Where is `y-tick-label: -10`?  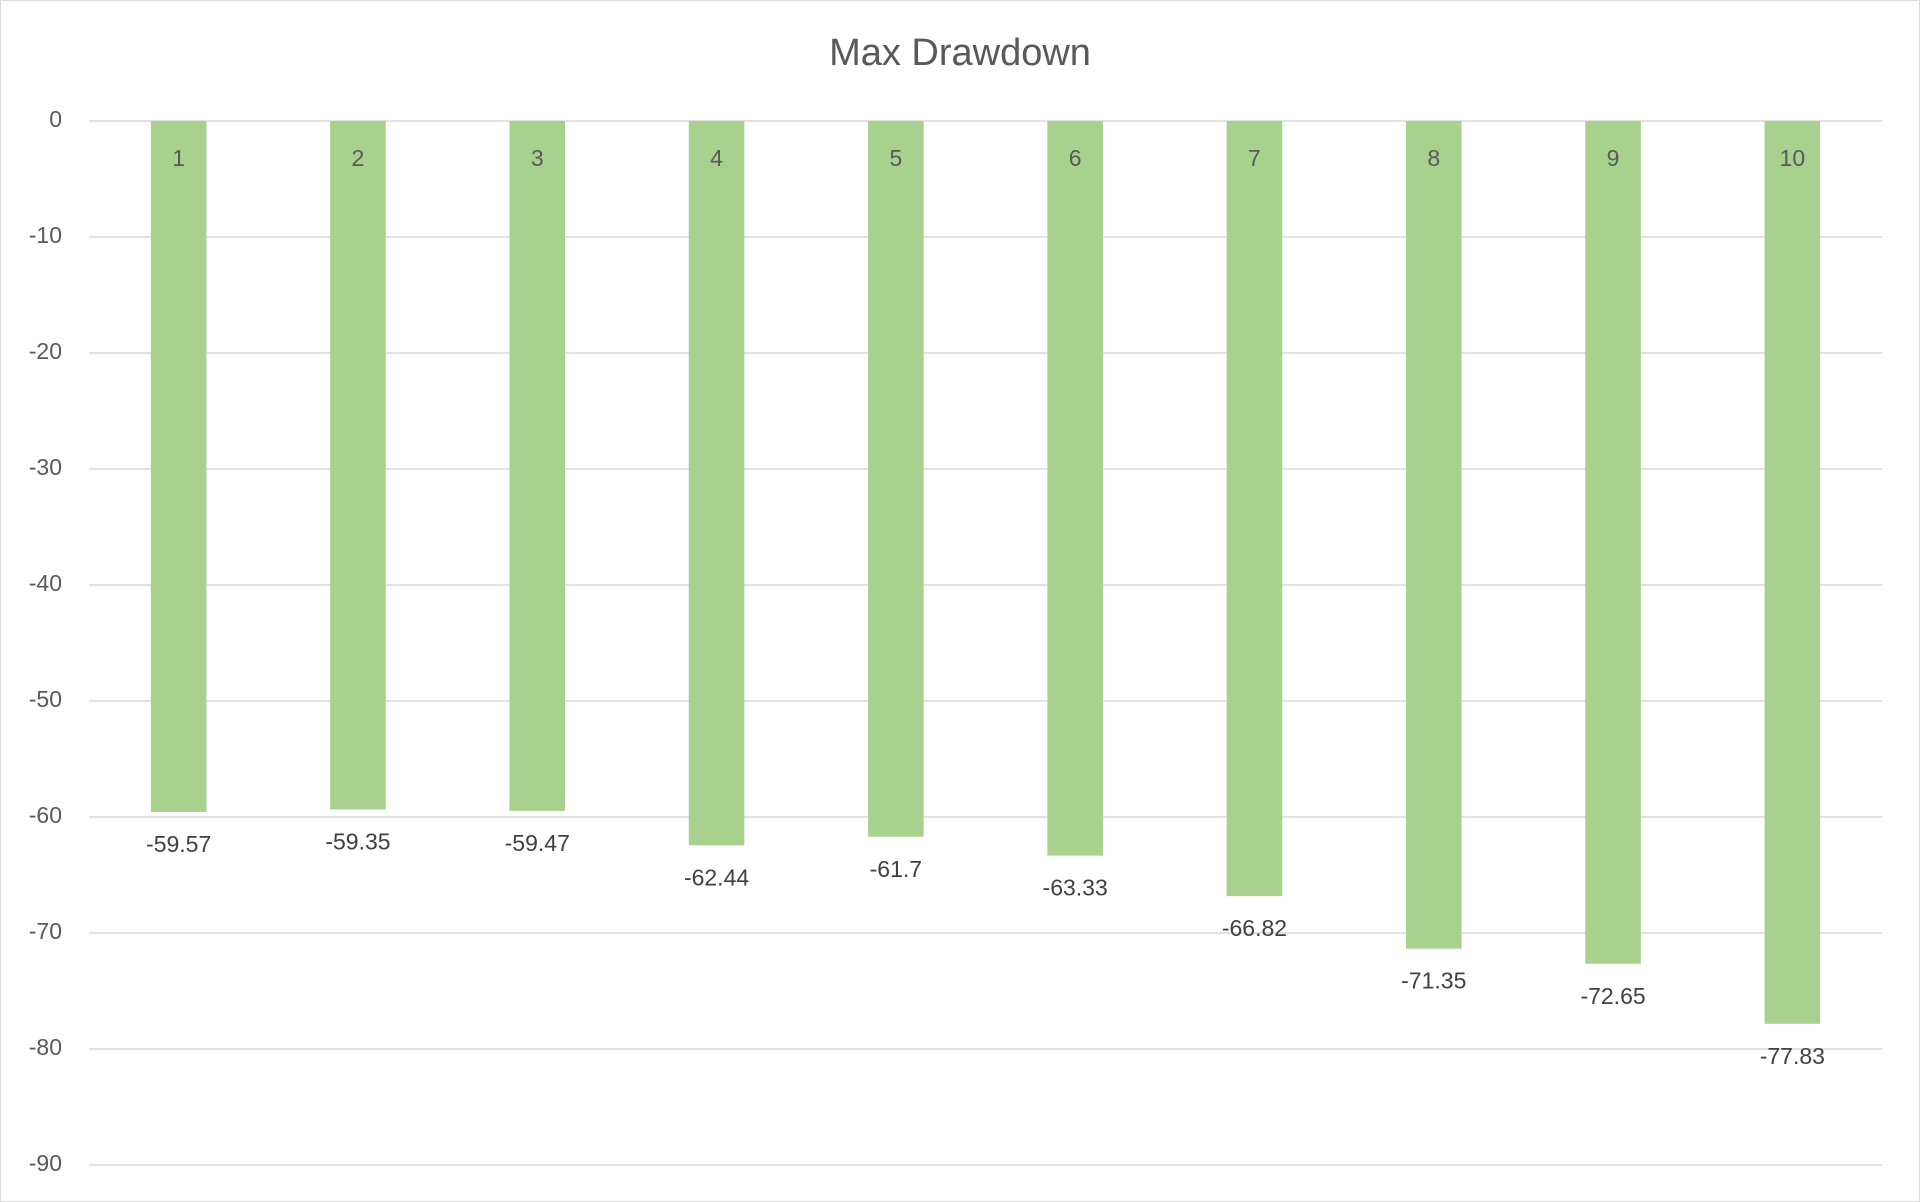 y-tick-label: -10 is located at coordinates (45, 235).